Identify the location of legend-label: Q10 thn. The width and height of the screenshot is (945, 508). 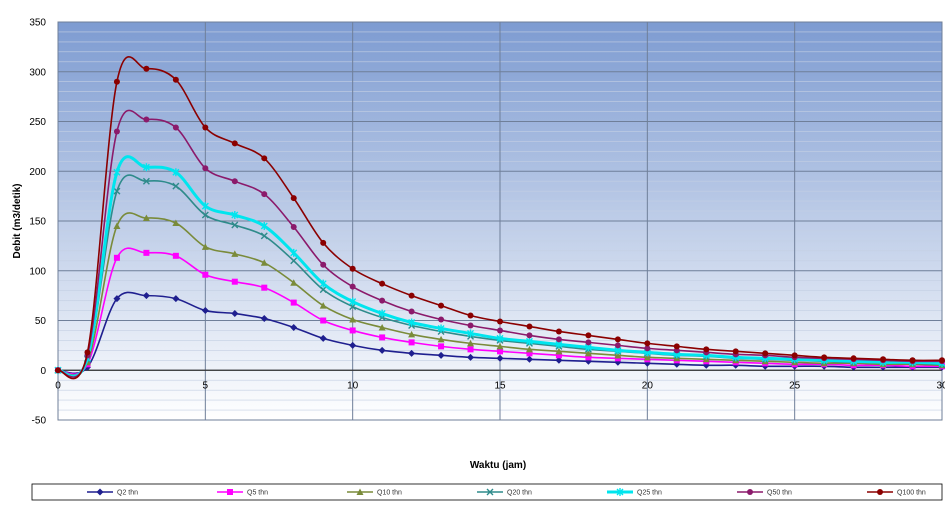
(389, 493).